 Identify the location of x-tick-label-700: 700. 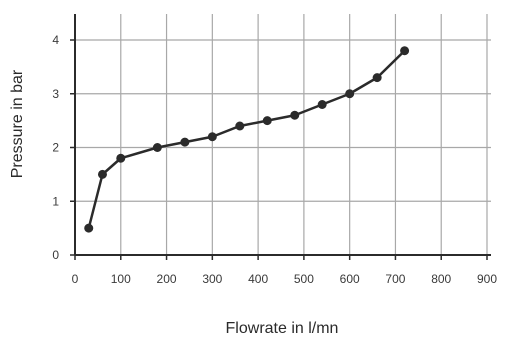
(395, 279).